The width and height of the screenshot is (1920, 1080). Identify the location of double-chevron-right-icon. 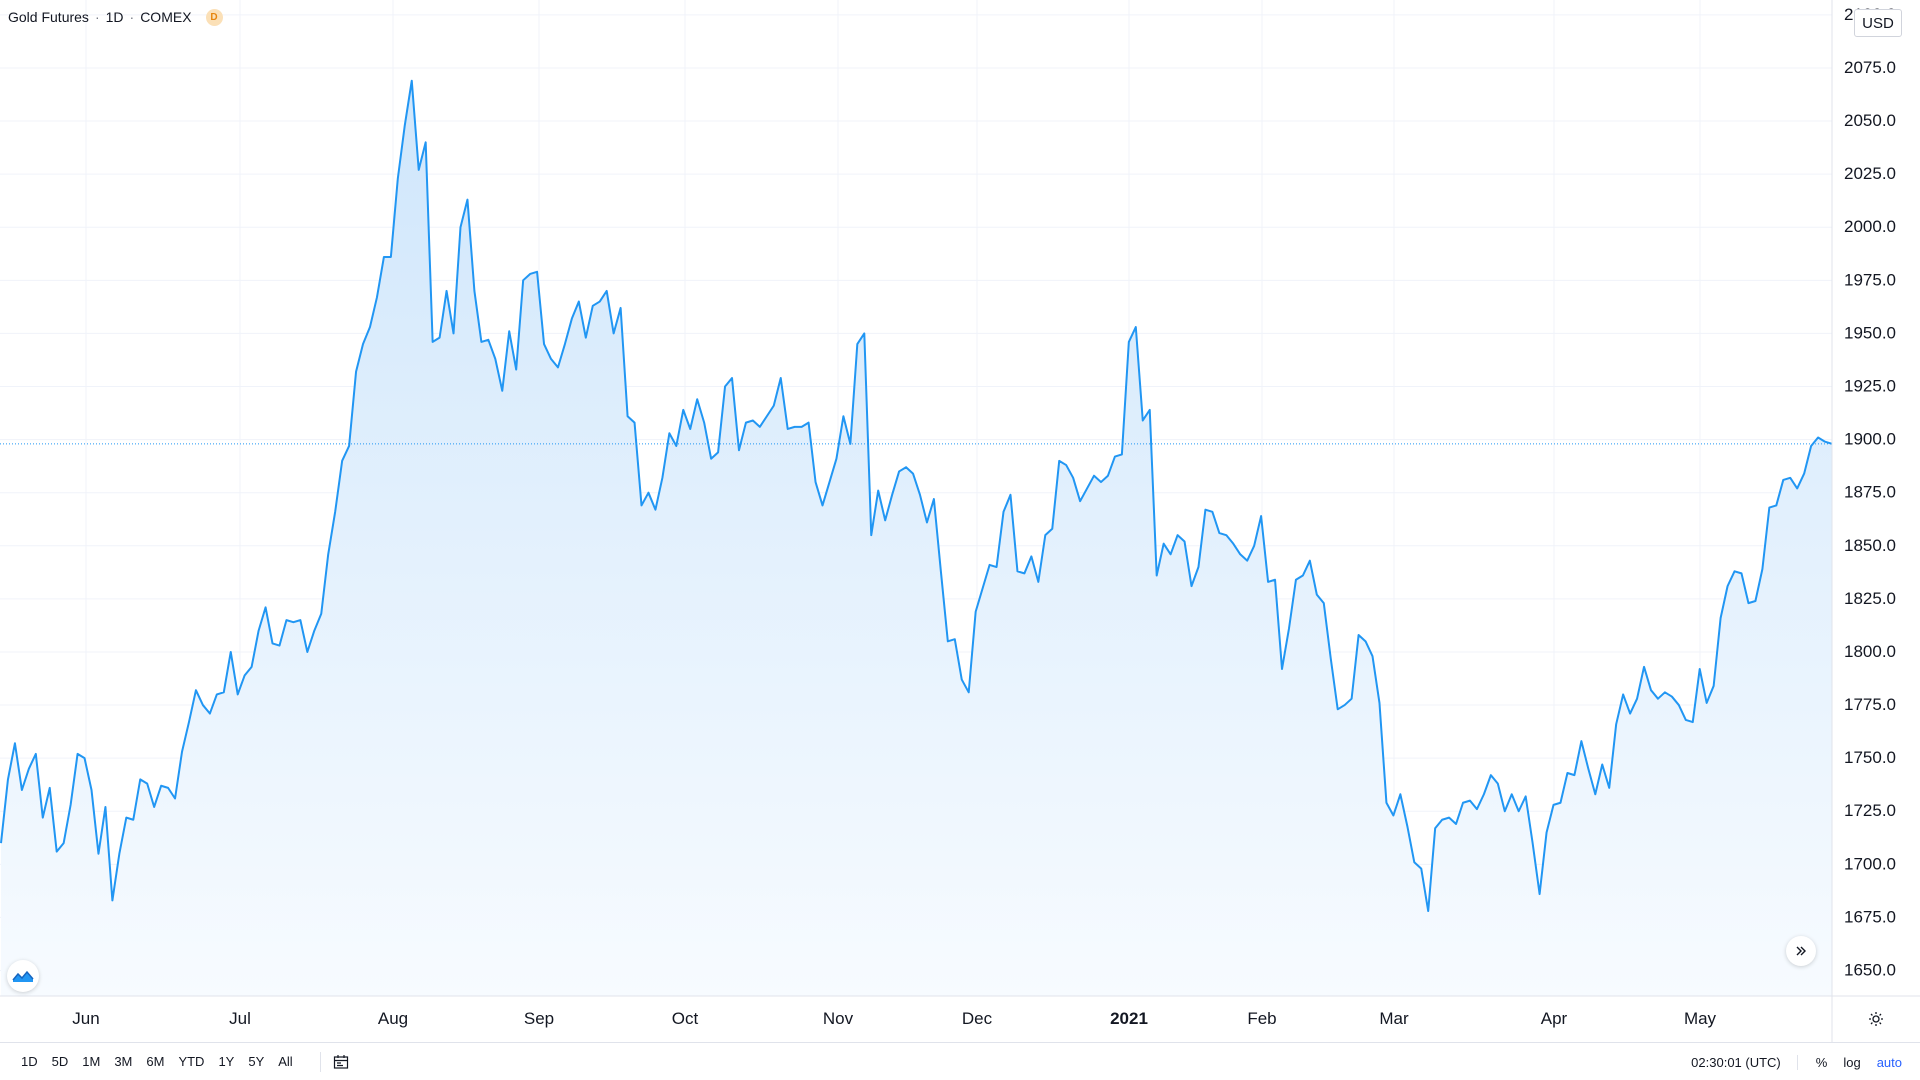
(1801, 951).